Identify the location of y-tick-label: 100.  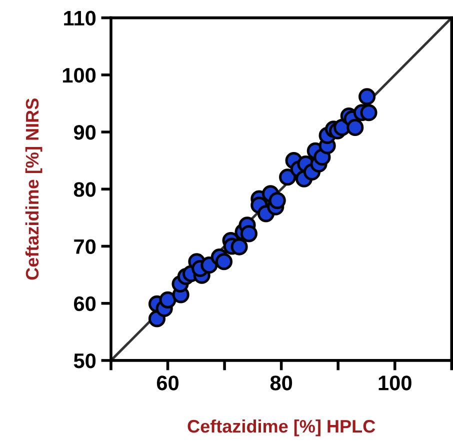
(79, 75).